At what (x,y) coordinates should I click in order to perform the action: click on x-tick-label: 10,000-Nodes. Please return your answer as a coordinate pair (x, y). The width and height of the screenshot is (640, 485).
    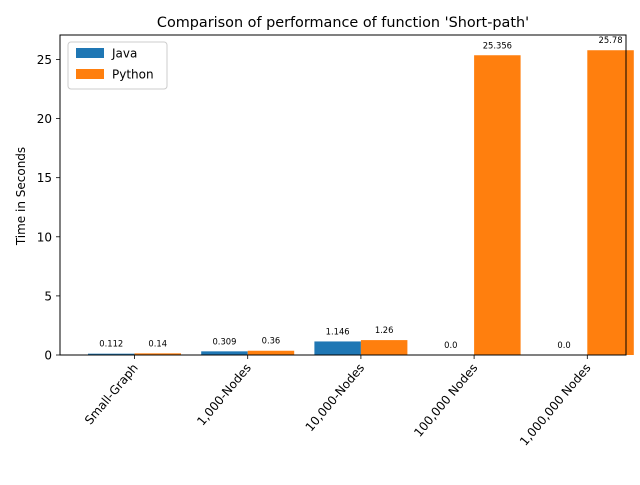
    Looking at the image, I should click on (335, 397).